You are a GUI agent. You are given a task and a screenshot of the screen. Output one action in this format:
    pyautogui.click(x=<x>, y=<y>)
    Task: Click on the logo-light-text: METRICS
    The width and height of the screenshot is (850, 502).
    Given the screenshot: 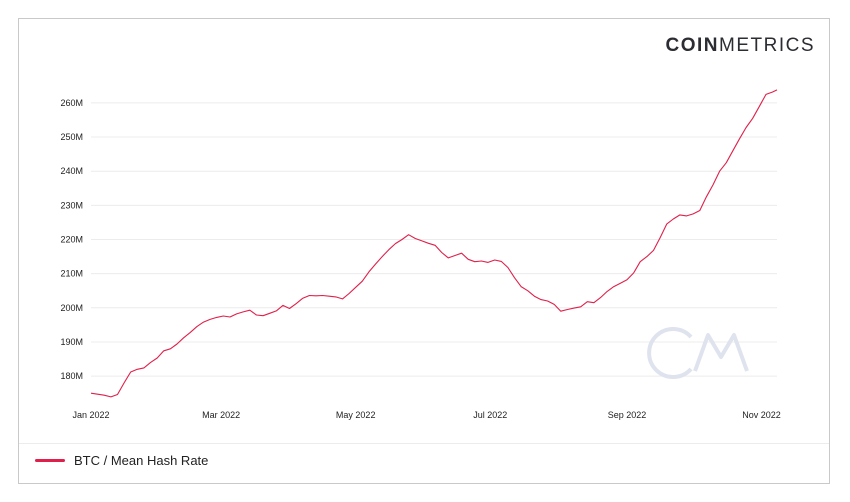 What is the action you would take?
    pyautogui.click(x=767, y=45)
    